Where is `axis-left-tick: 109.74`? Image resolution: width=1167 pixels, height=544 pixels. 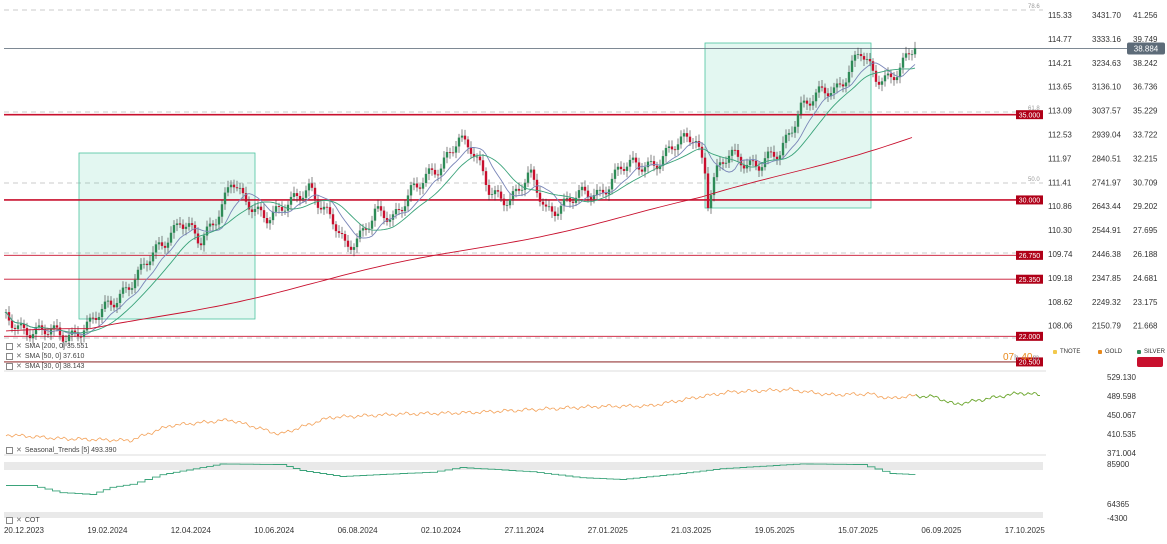 axis-left-tick: 109.74 is located at coordinates (1060, 254).